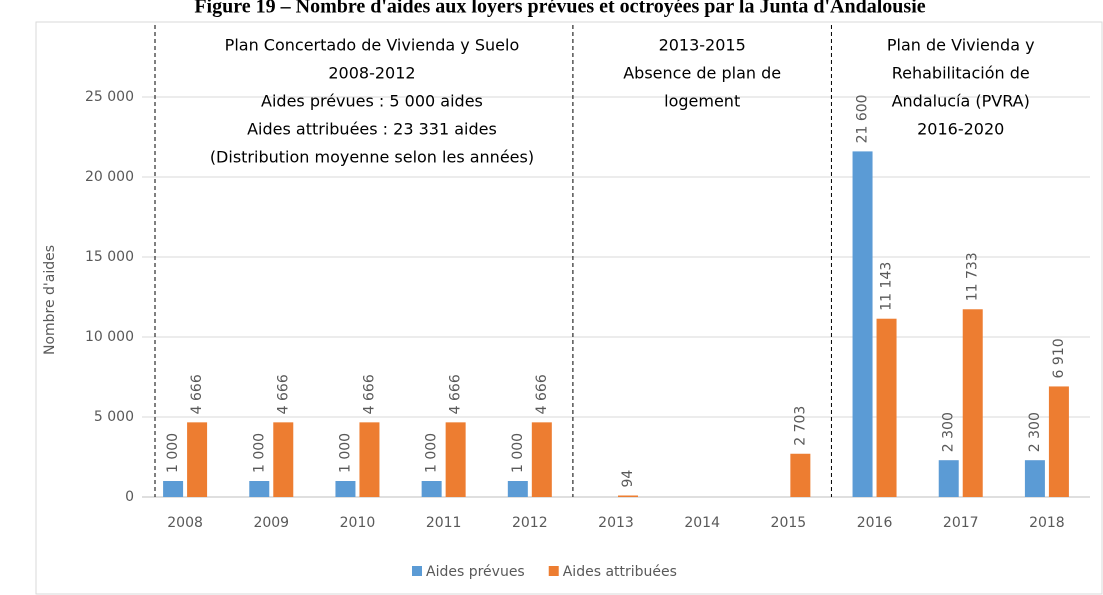 The image size is (1103, 595). What do you see at coordinates (616, 523) in the screenshot?
I see `x-tick-label: 2013` at bounding box center [616, 523].